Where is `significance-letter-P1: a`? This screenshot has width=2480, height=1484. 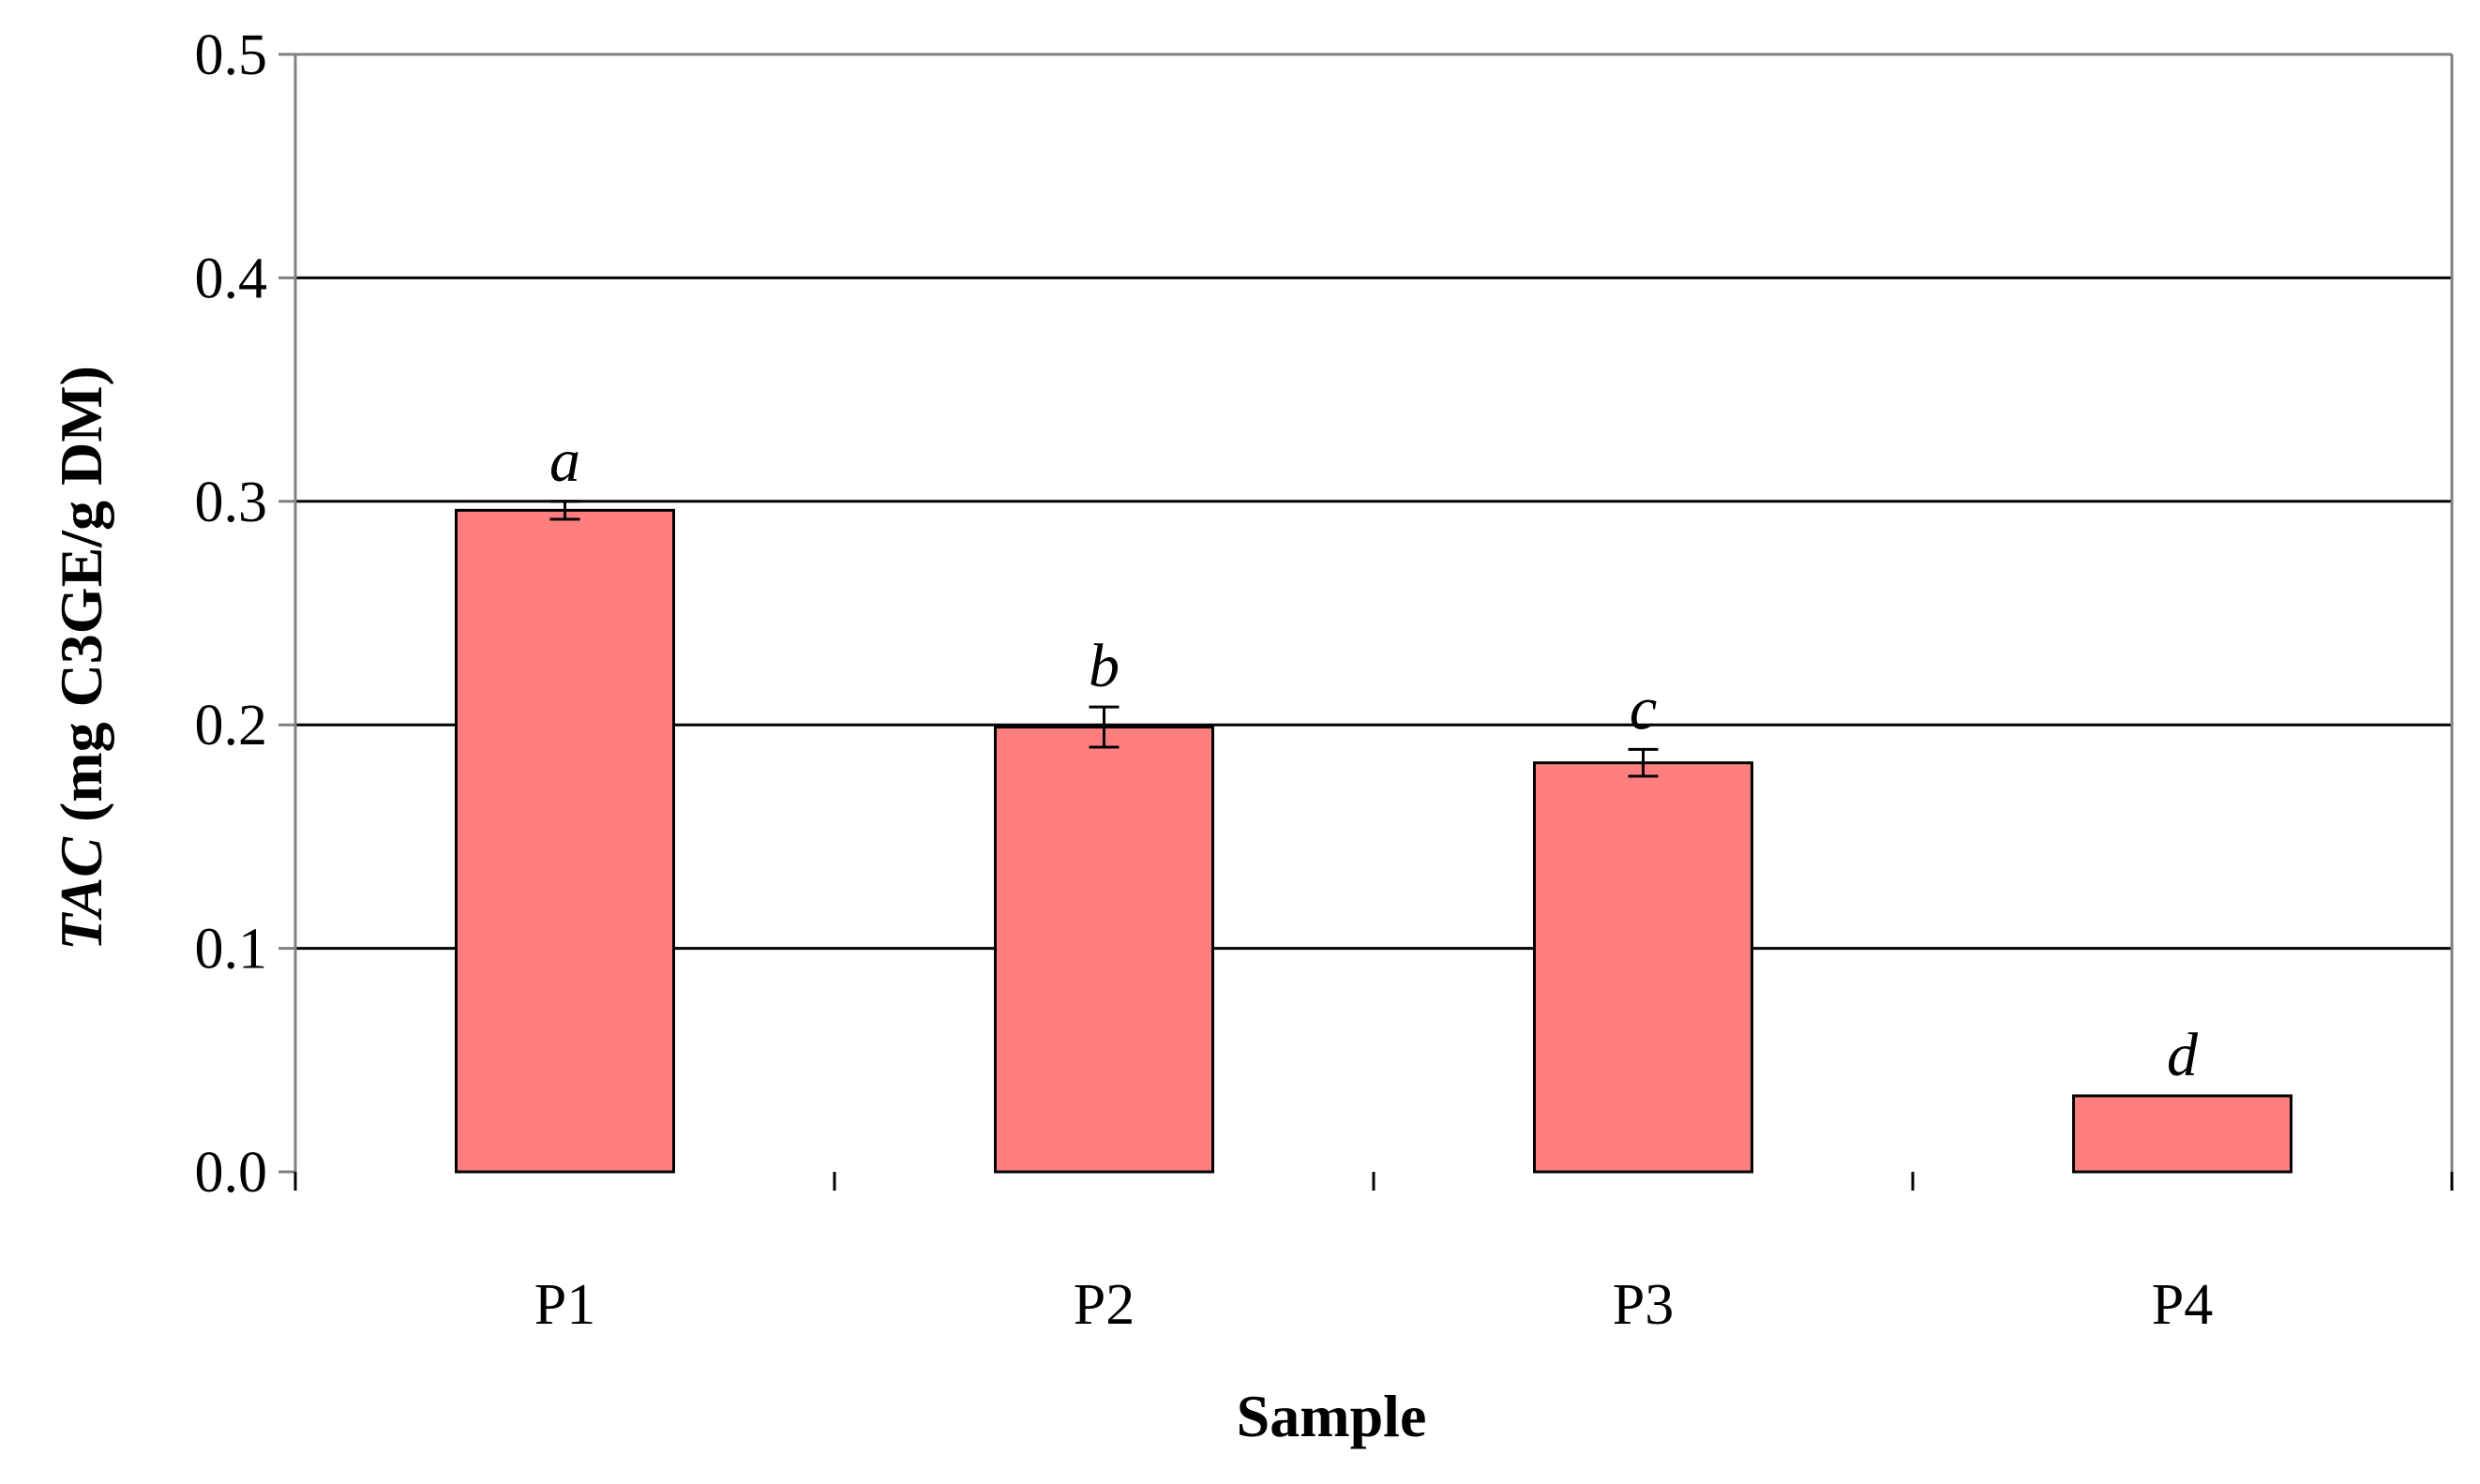
significance-letter-P1: a is located at coordinates (564, 461).